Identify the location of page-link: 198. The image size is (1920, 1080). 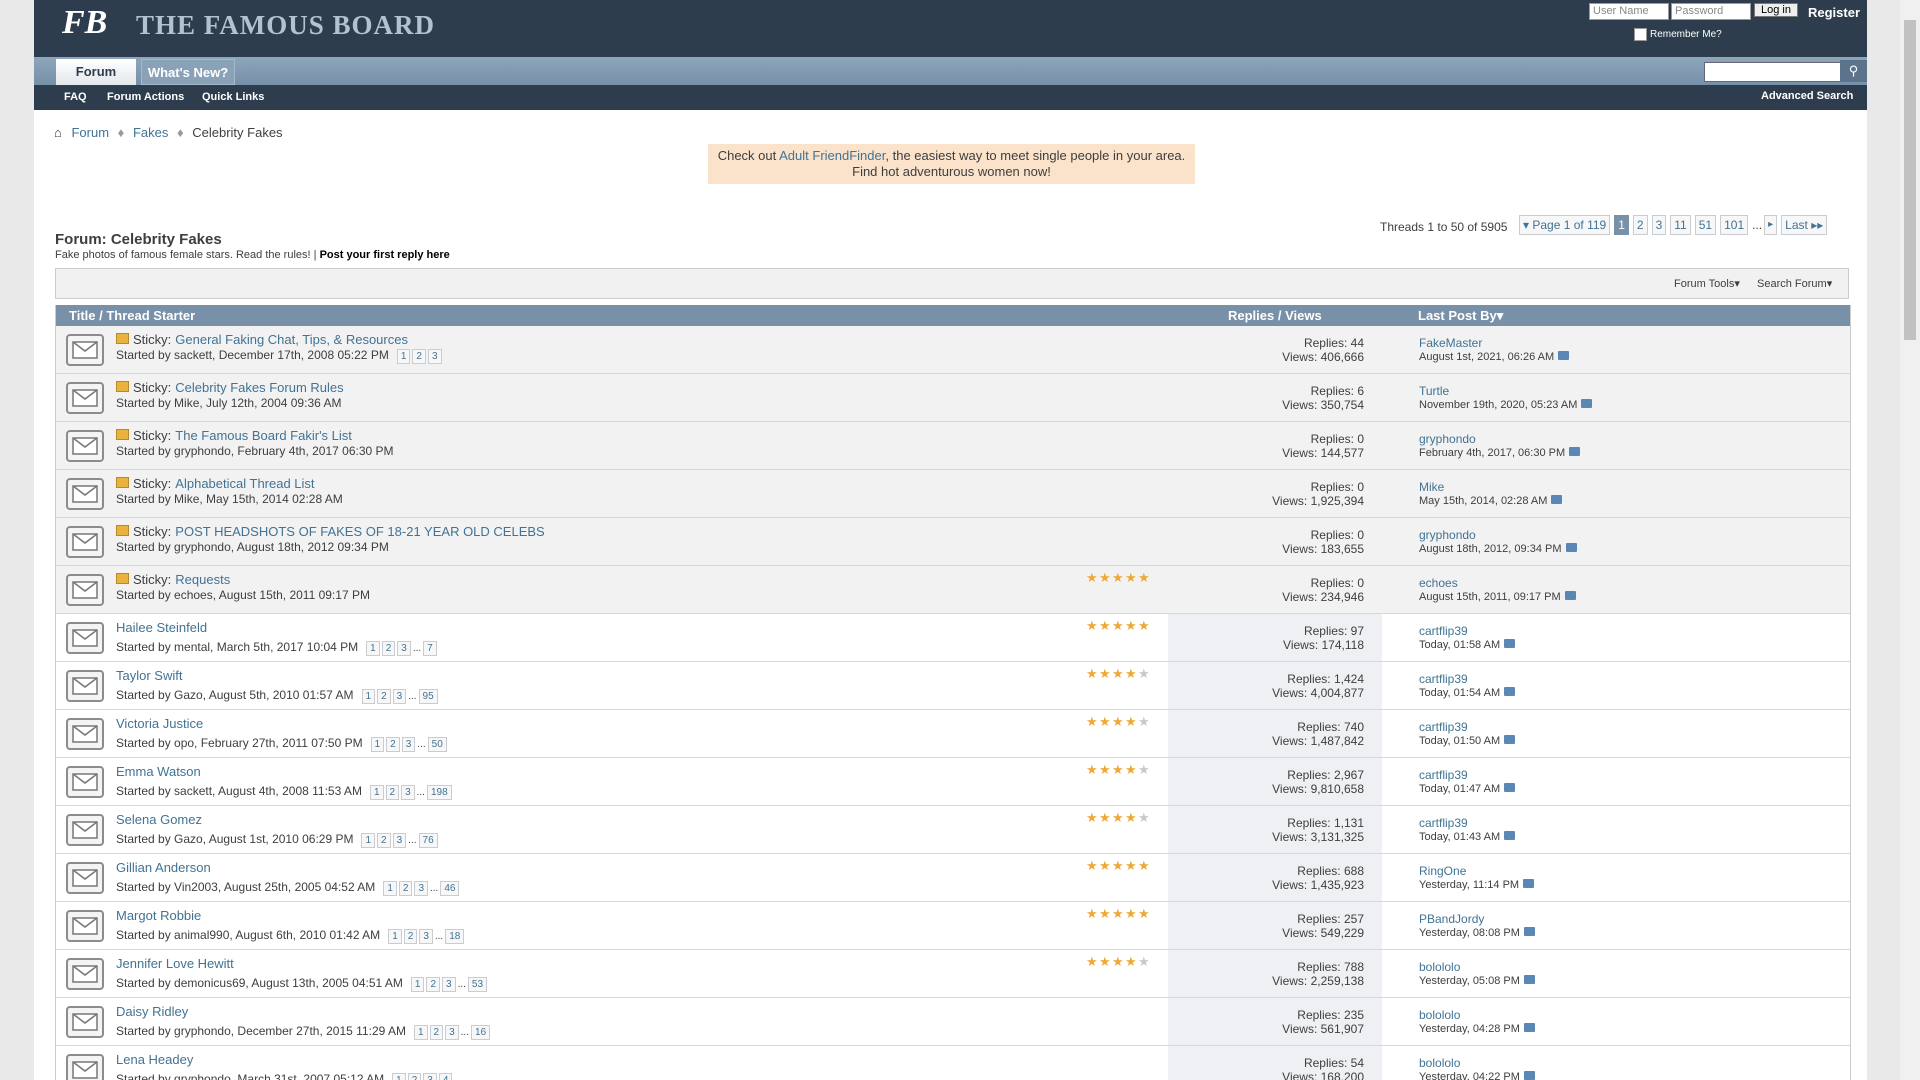
(439, 792).